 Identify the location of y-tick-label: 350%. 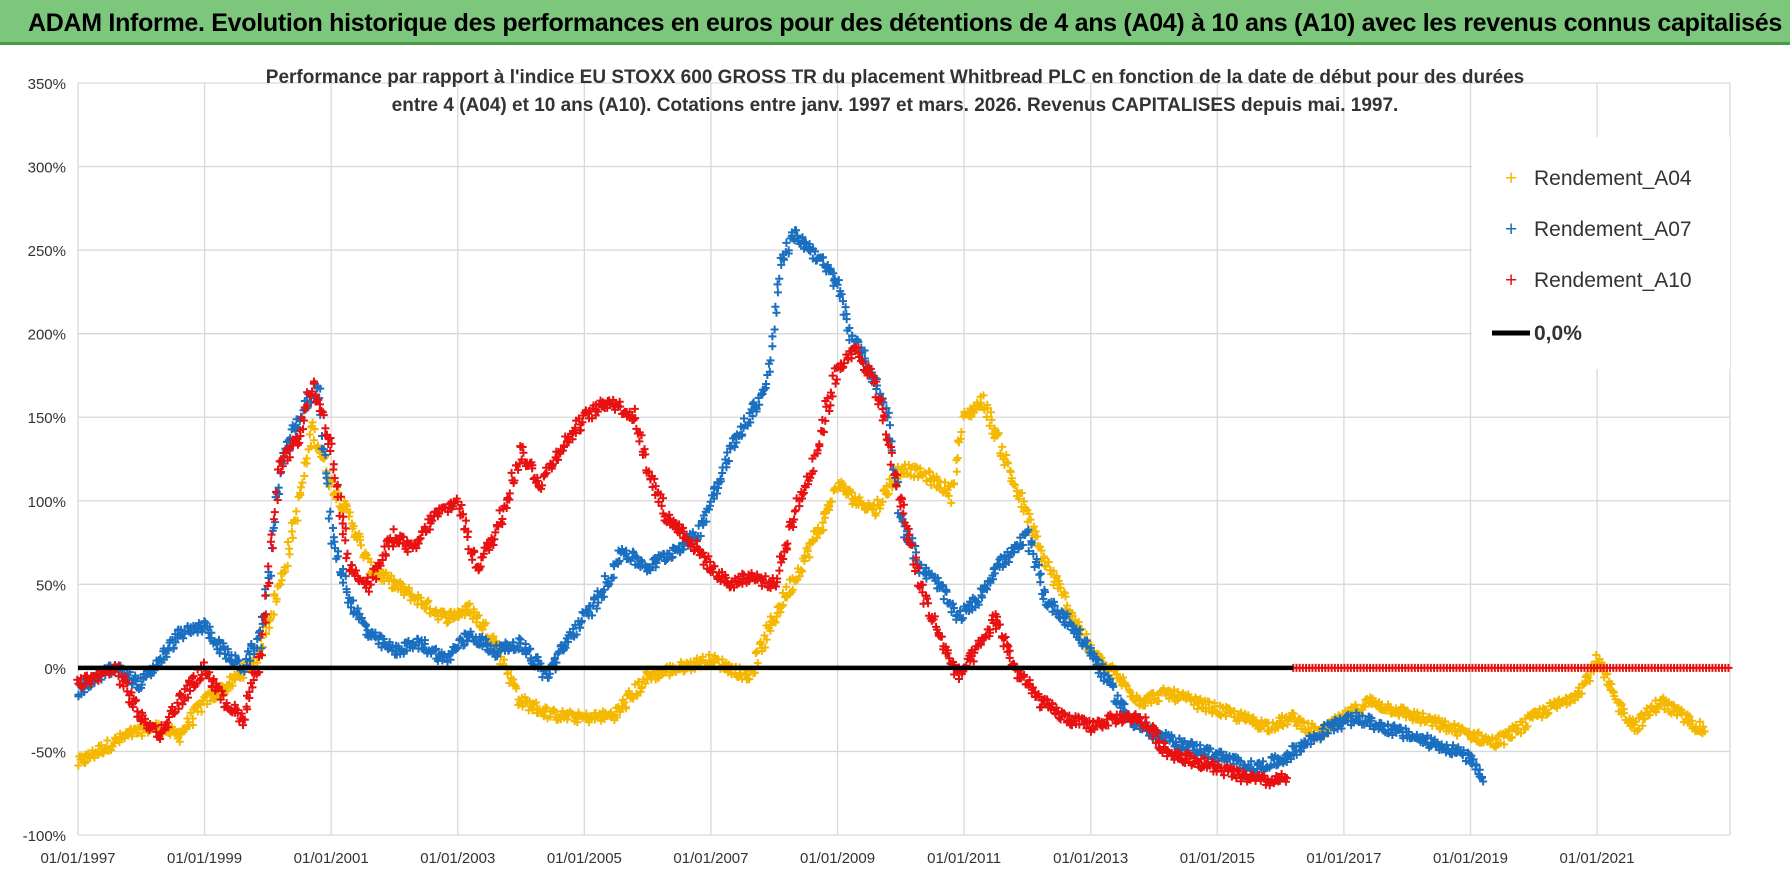
(47, 84).